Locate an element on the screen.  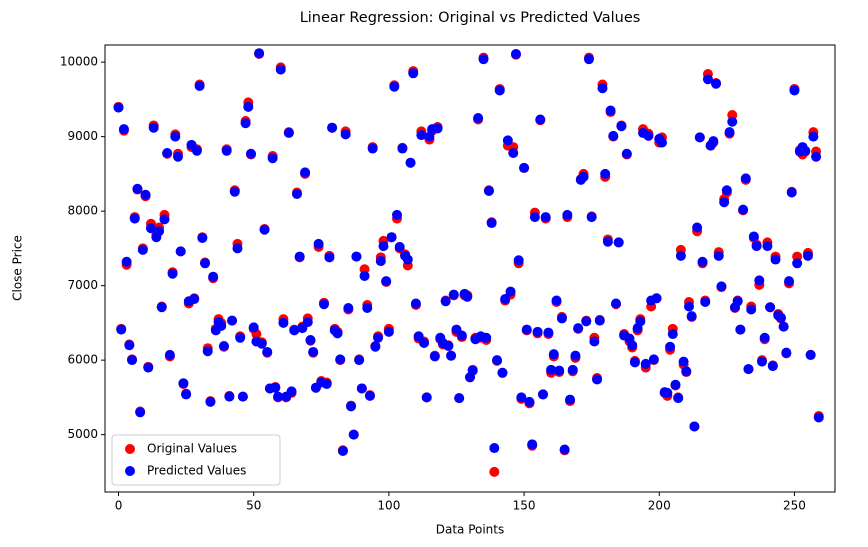
x-tick-label: 0 is located at coordinates (119, 506).